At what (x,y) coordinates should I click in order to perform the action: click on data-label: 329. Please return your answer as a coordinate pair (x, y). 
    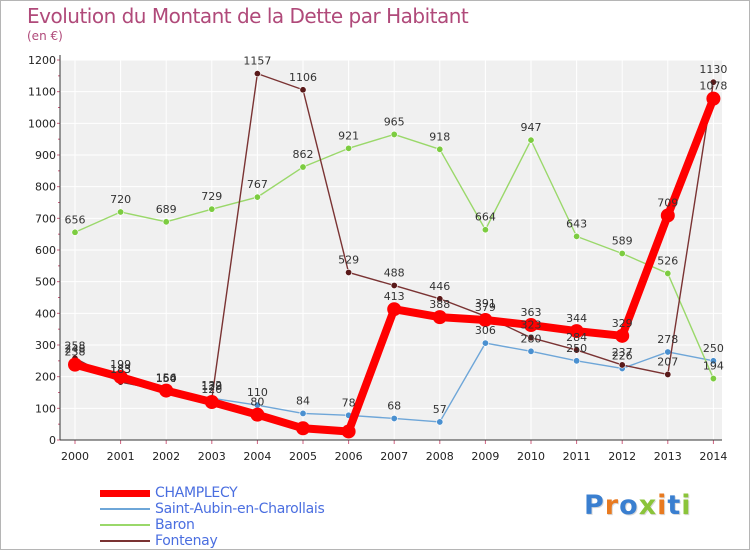
    Looking at the image, I should click on (622, 323).